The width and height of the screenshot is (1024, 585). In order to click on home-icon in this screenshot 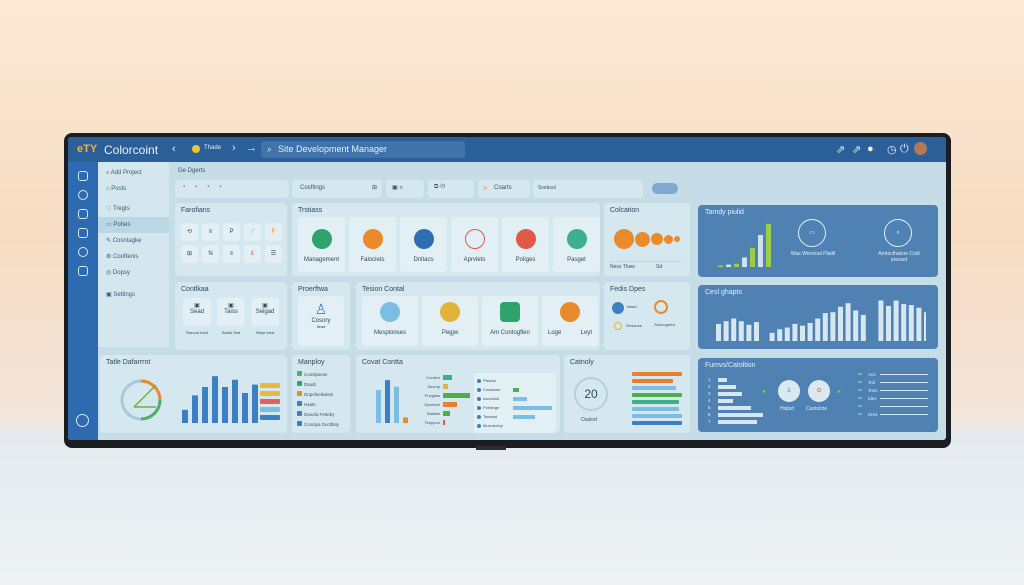, I will do `click(83, 176)`.